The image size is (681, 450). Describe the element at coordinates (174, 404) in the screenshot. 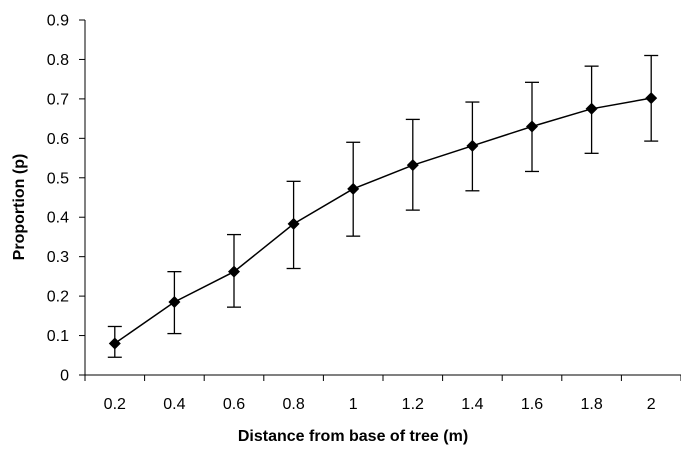

I see `x-tick-label: 0.4` at that location.